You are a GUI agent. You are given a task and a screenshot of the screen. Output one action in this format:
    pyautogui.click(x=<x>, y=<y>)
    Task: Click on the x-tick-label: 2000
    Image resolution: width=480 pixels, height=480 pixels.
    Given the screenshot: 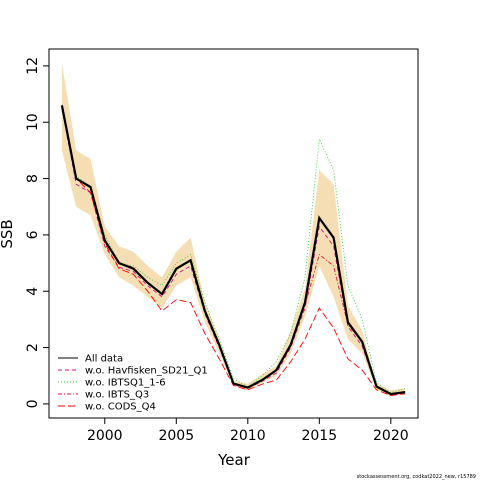 What is the action you would take?
    pyautogui.click(x=105, y=436)
    